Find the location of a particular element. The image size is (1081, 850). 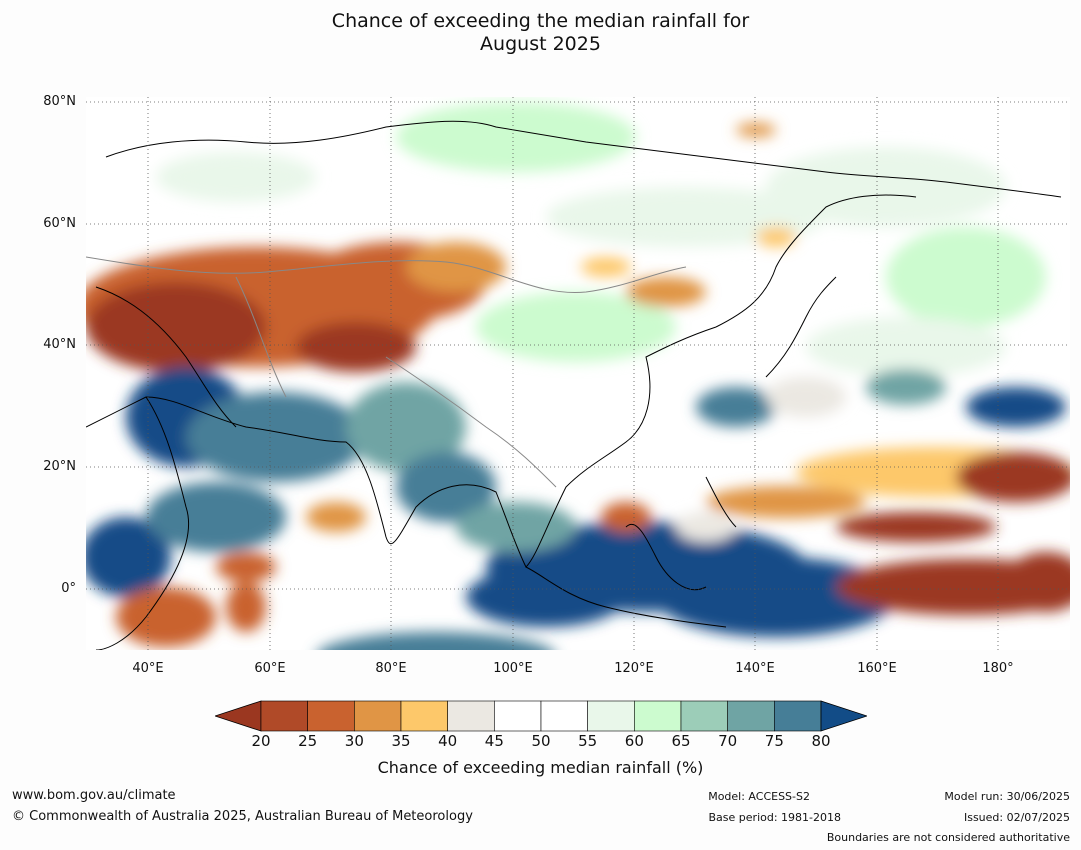

lon-label-40e: 40°E is located at coordinates (148, 668).